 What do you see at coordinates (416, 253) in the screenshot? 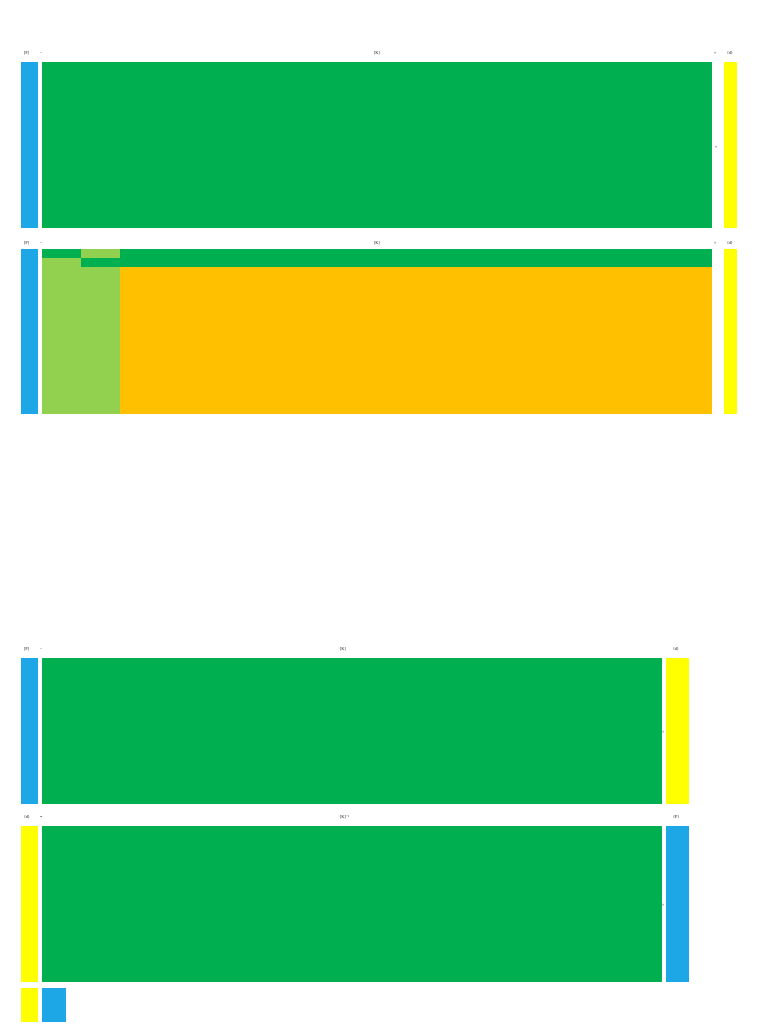
I see `k12-band-top` at bounding box center [416, 253].